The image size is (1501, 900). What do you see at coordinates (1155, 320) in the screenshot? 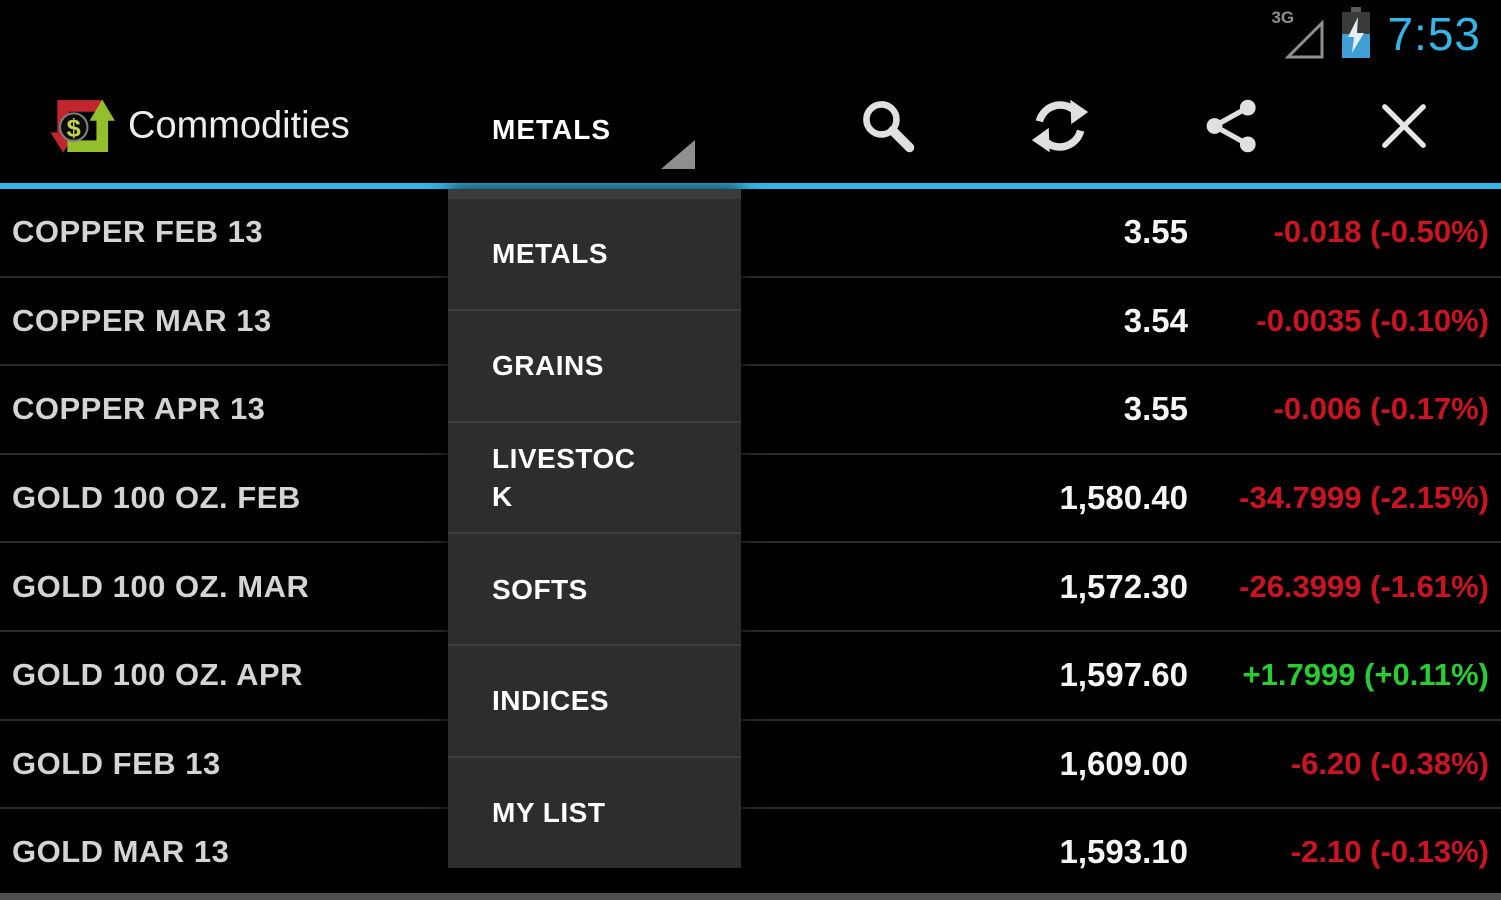
I see `commodity-price: 3.54` at bounding box center [1155, 320].